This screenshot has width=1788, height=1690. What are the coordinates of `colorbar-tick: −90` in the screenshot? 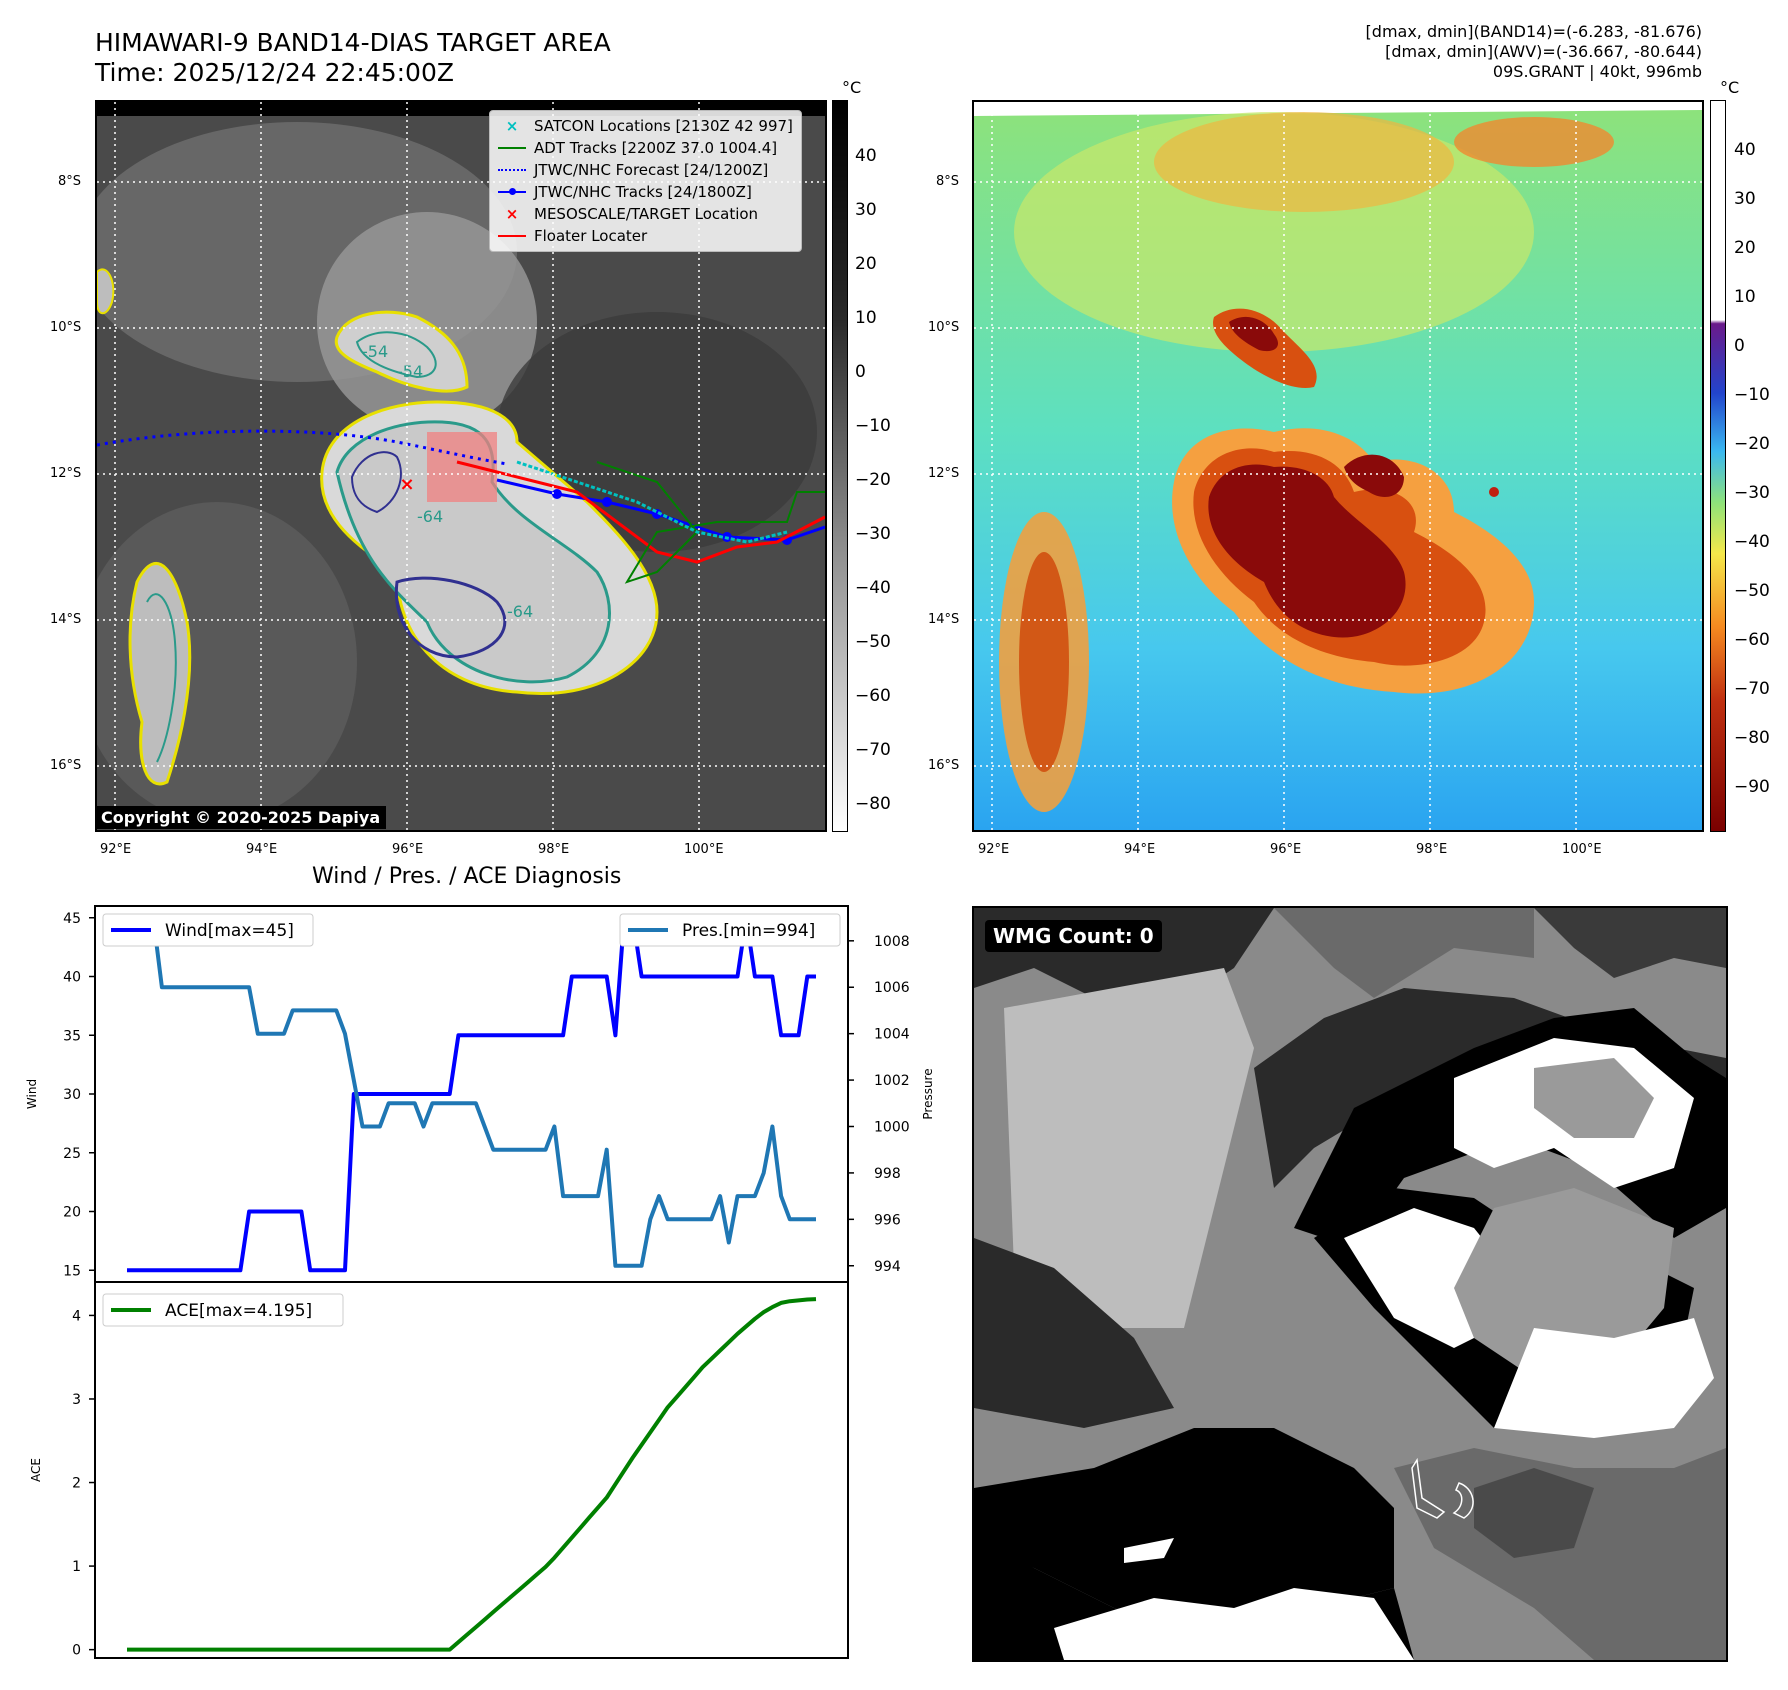 It's located at (1752, 787).